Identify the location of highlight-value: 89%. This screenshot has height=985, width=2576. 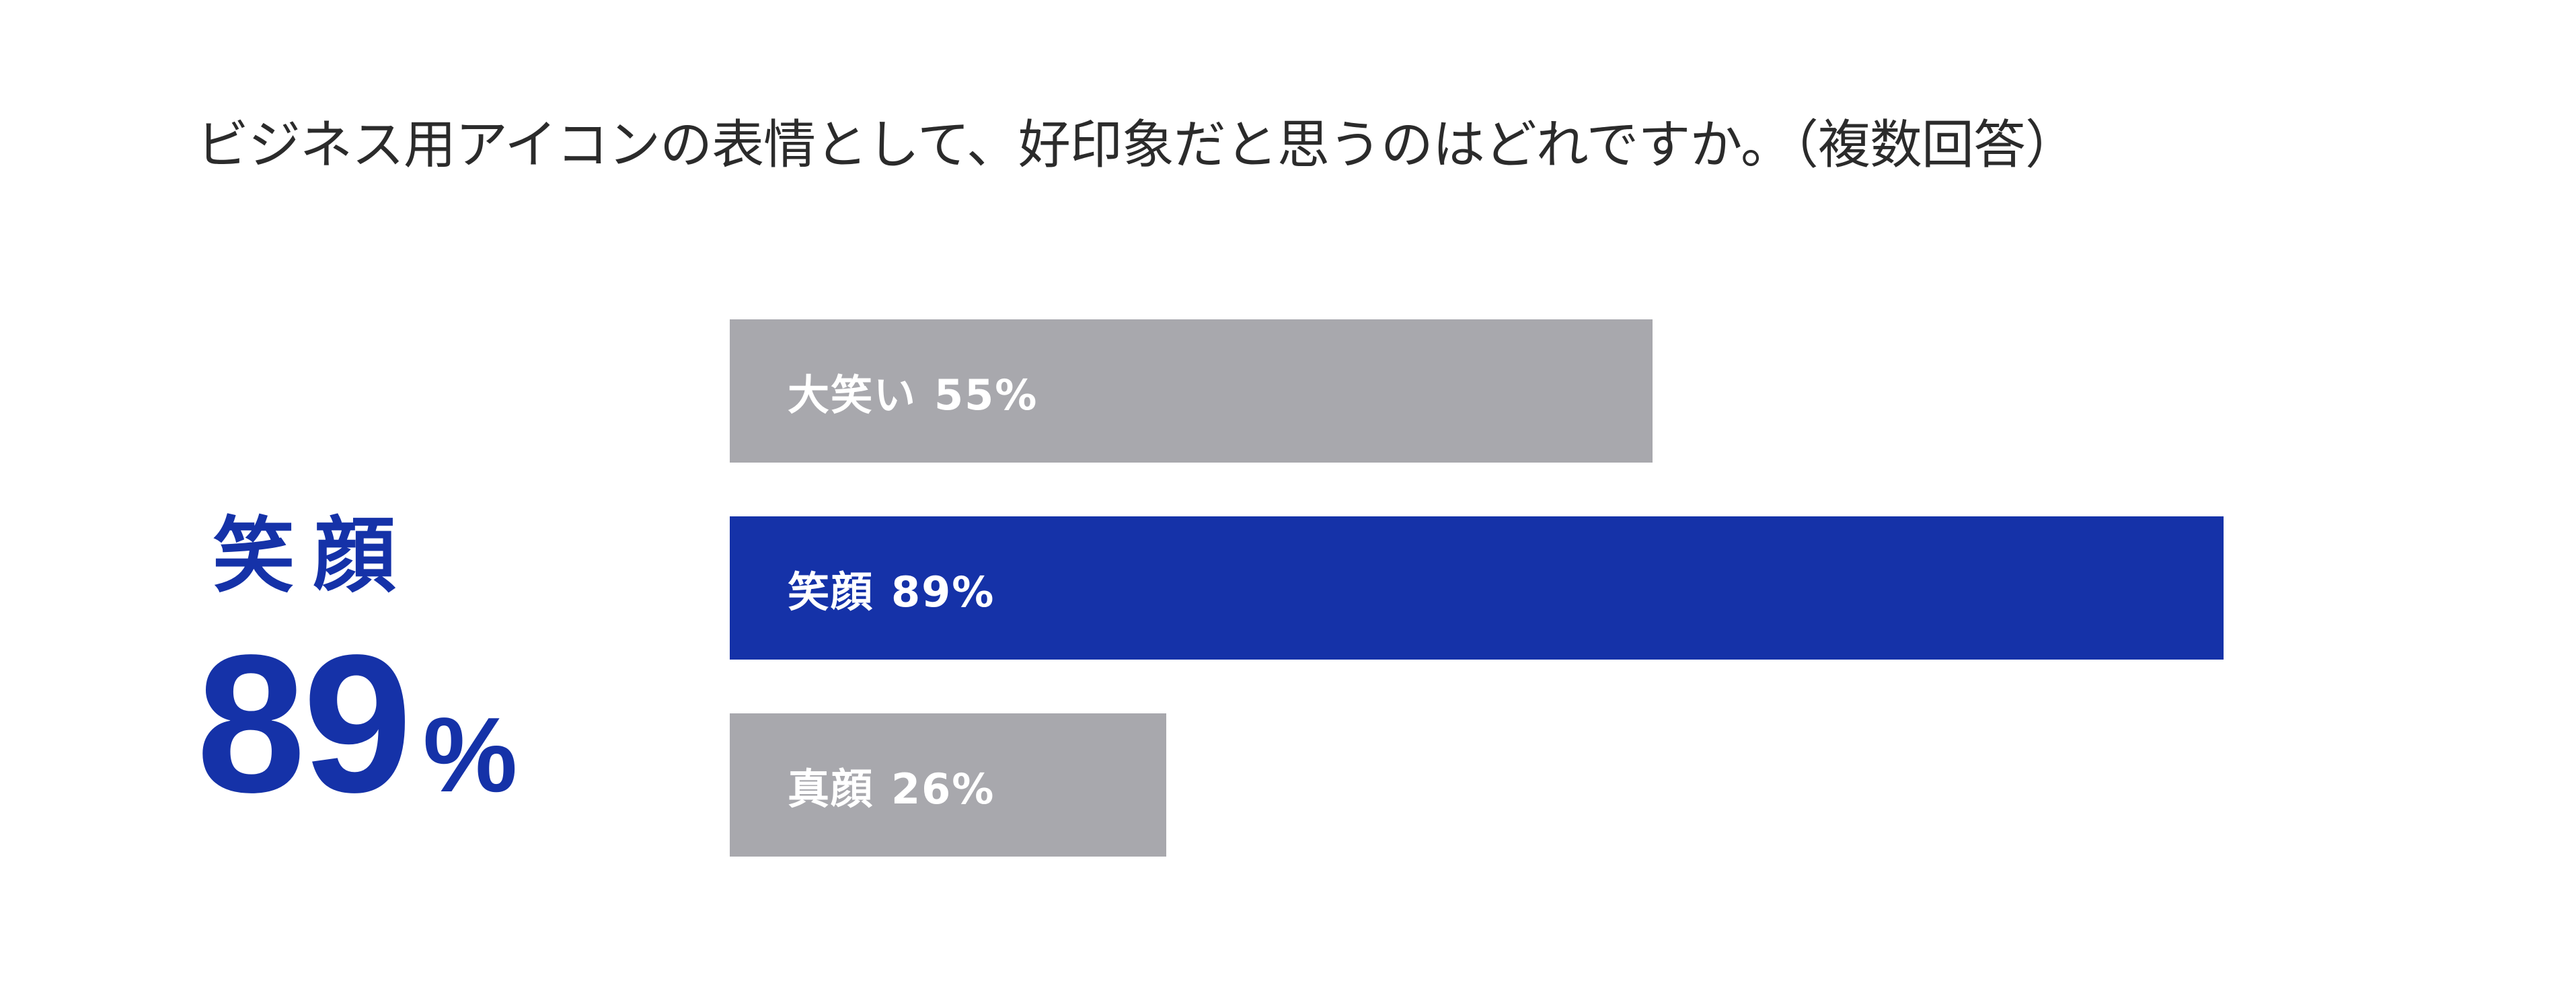
(356, 723).